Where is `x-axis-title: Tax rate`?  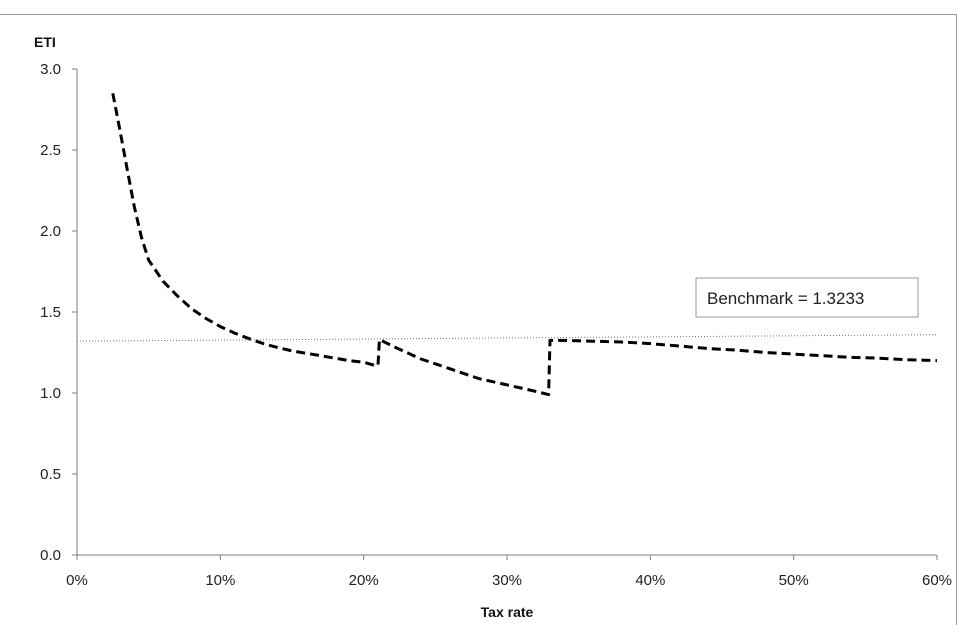 x-axis-title: Tax rate is located at coordinates (507, 612).